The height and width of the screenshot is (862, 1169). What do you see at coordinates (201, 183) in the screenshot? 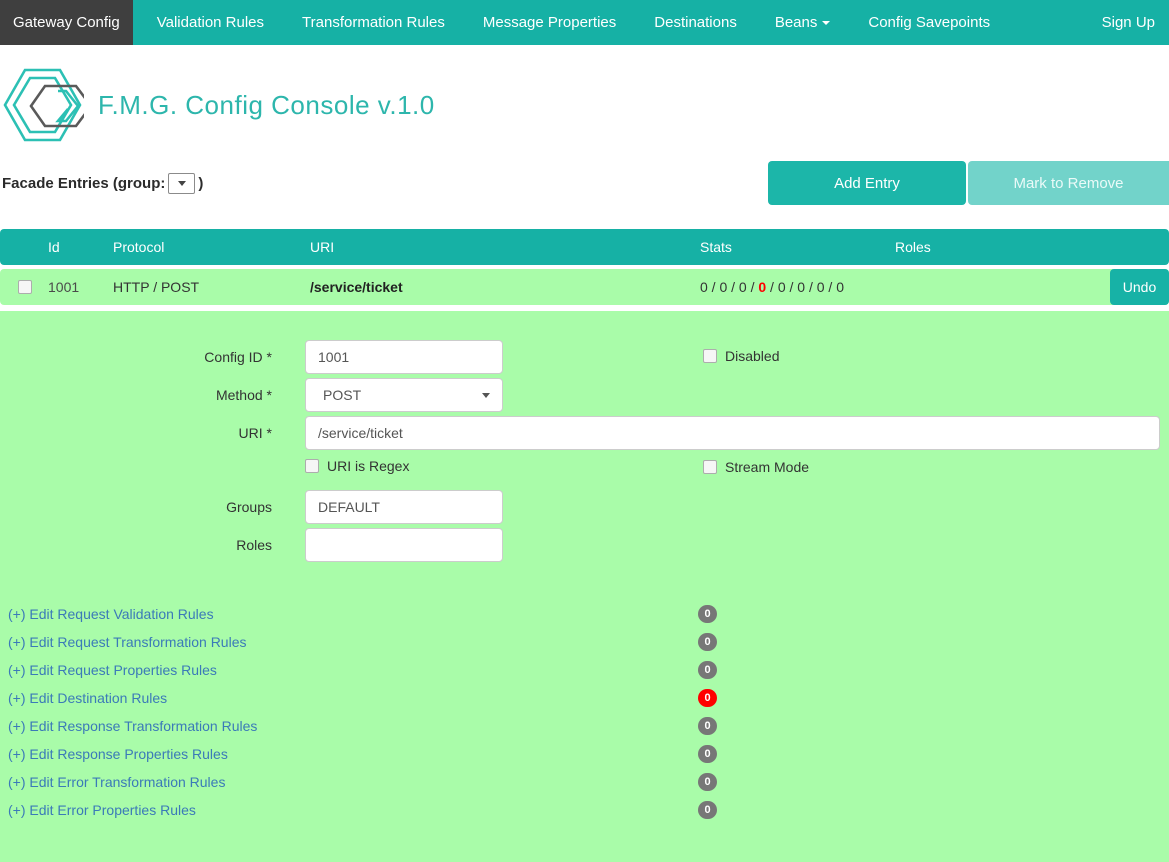
I see `facade-label-suffix: )` at bounding box center [201, 183].